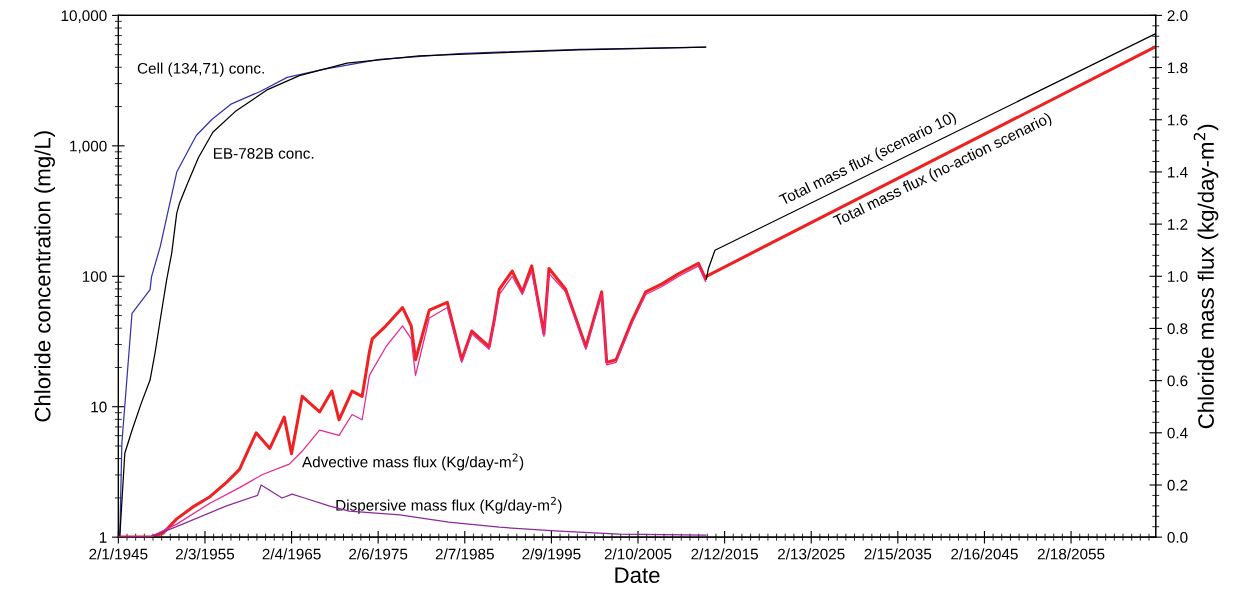 This screenshot has height=616, width=1259. Describe the element at coordinates (1206, 276) in the screenshot. I see `y2-axis-title: Chloride mass flux (kg/day-m$^{2}$)` at that location.